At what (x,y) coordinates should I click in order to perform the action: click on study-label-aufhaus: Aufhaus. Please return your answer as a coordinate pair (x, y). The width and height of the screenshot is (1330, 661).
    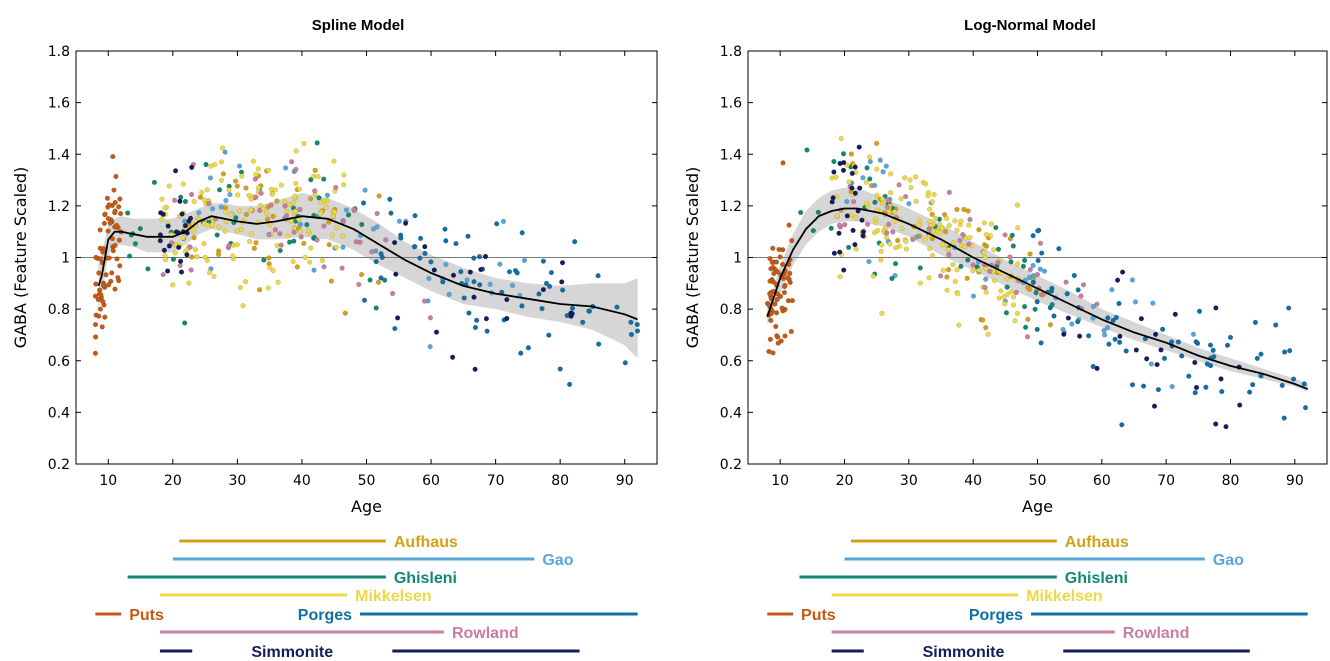
    Looking at the image, I should click on (426, 542).